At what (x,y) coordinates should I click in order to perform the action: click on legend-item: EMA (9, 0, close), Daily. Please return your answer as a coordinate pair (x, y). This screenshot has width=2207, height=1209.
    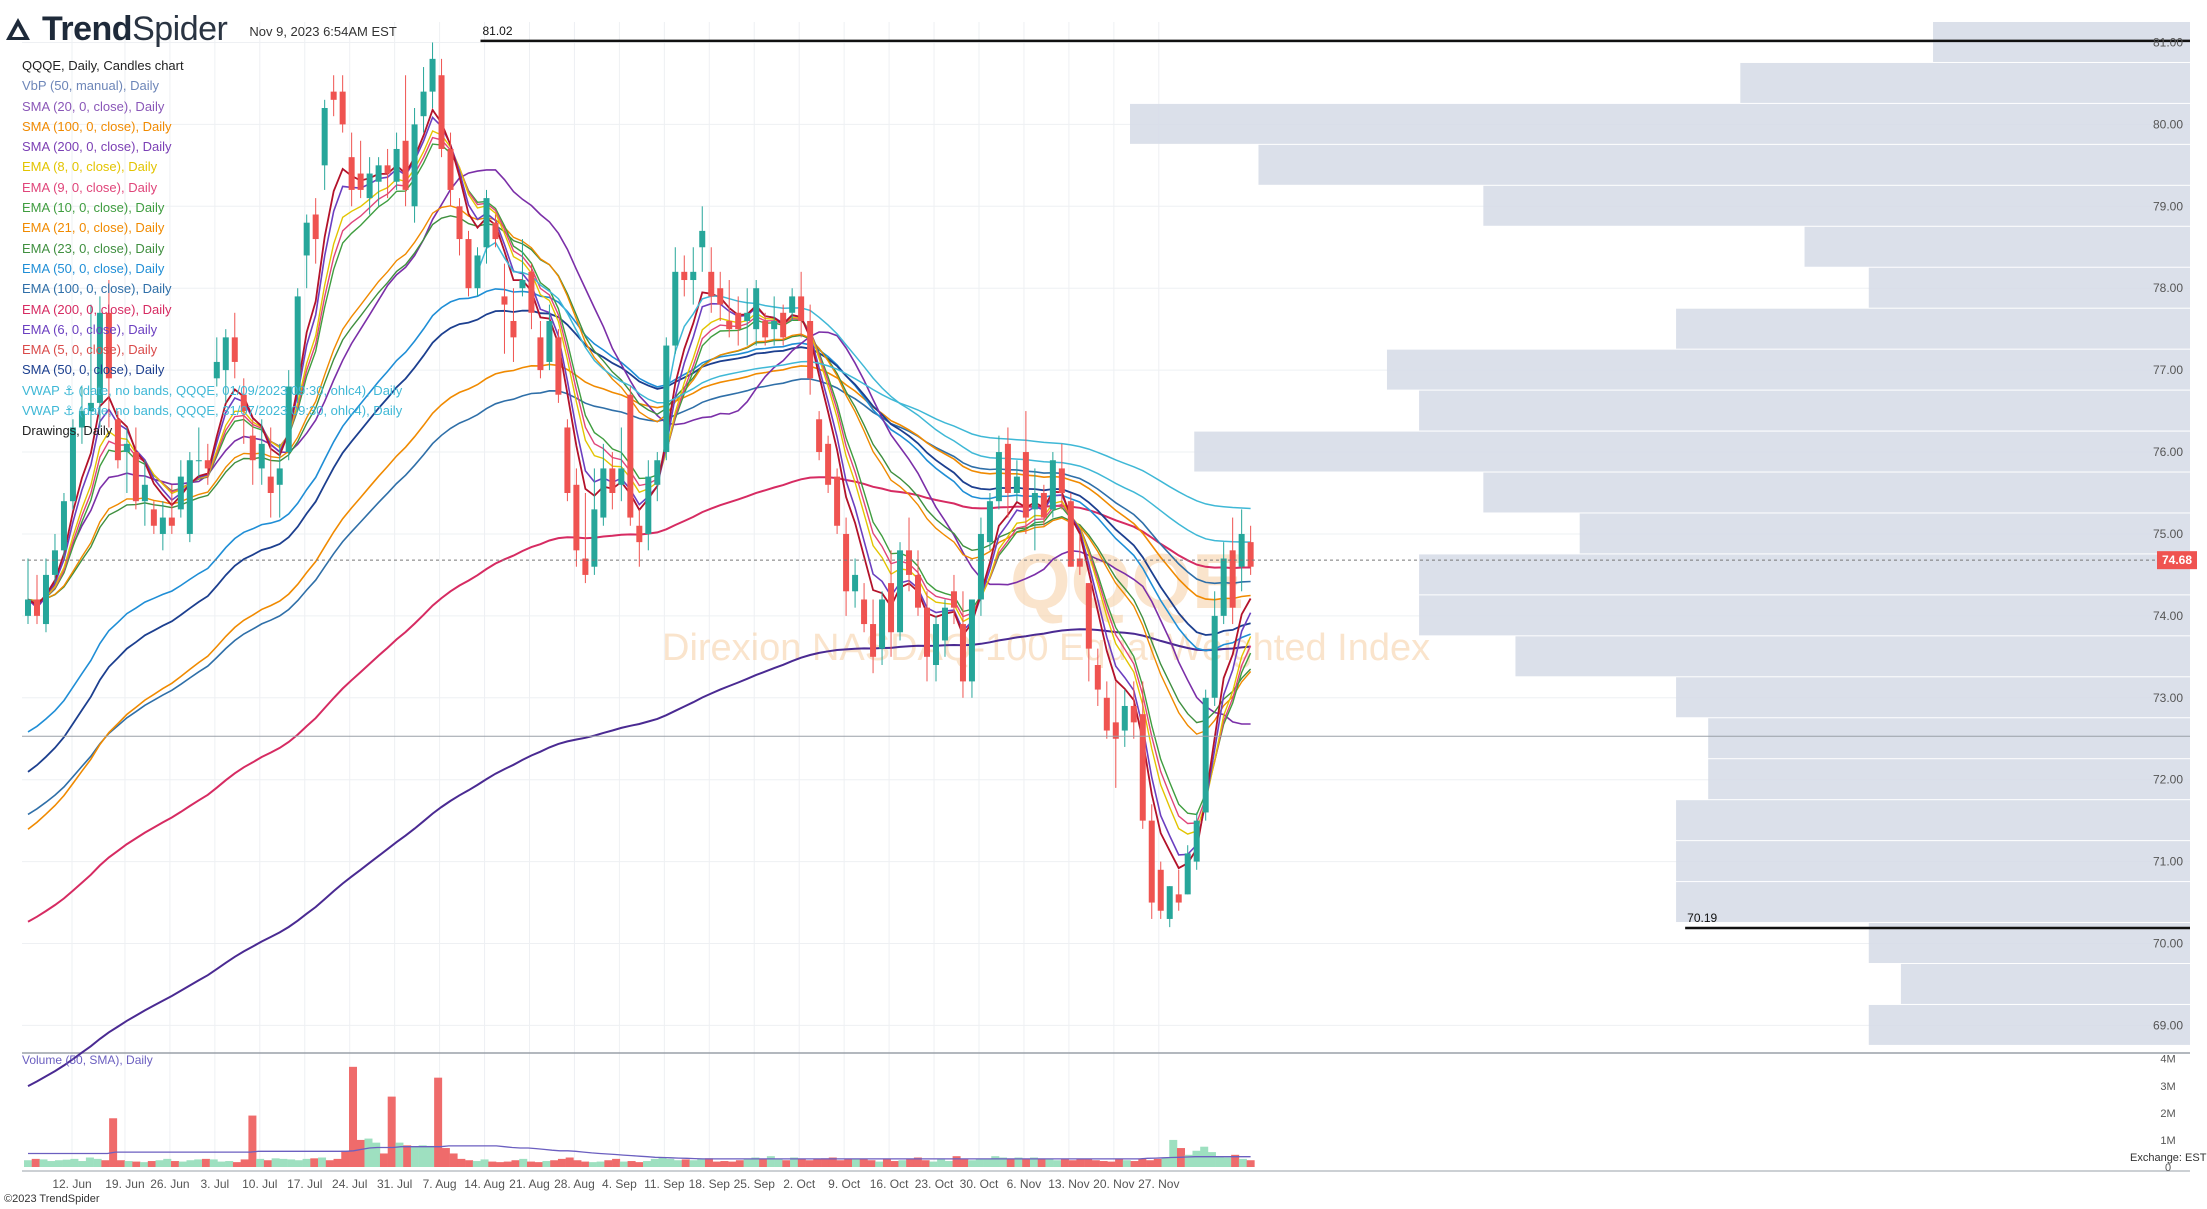
    Looking at the image, I should click on (90, 187).